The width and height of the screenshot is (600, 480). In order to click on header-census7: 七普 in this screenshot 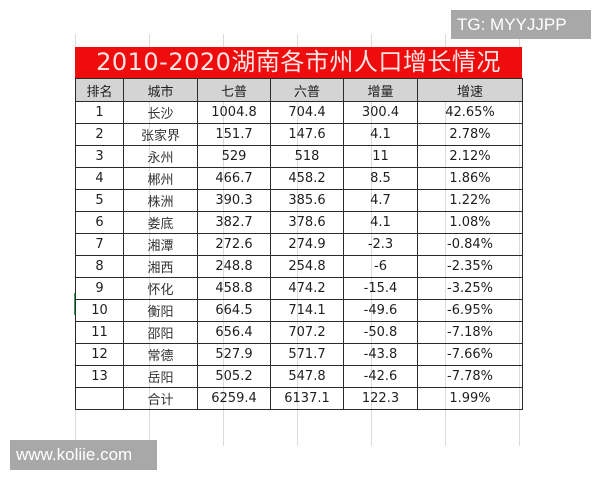, I will do `click(234, 90)`.